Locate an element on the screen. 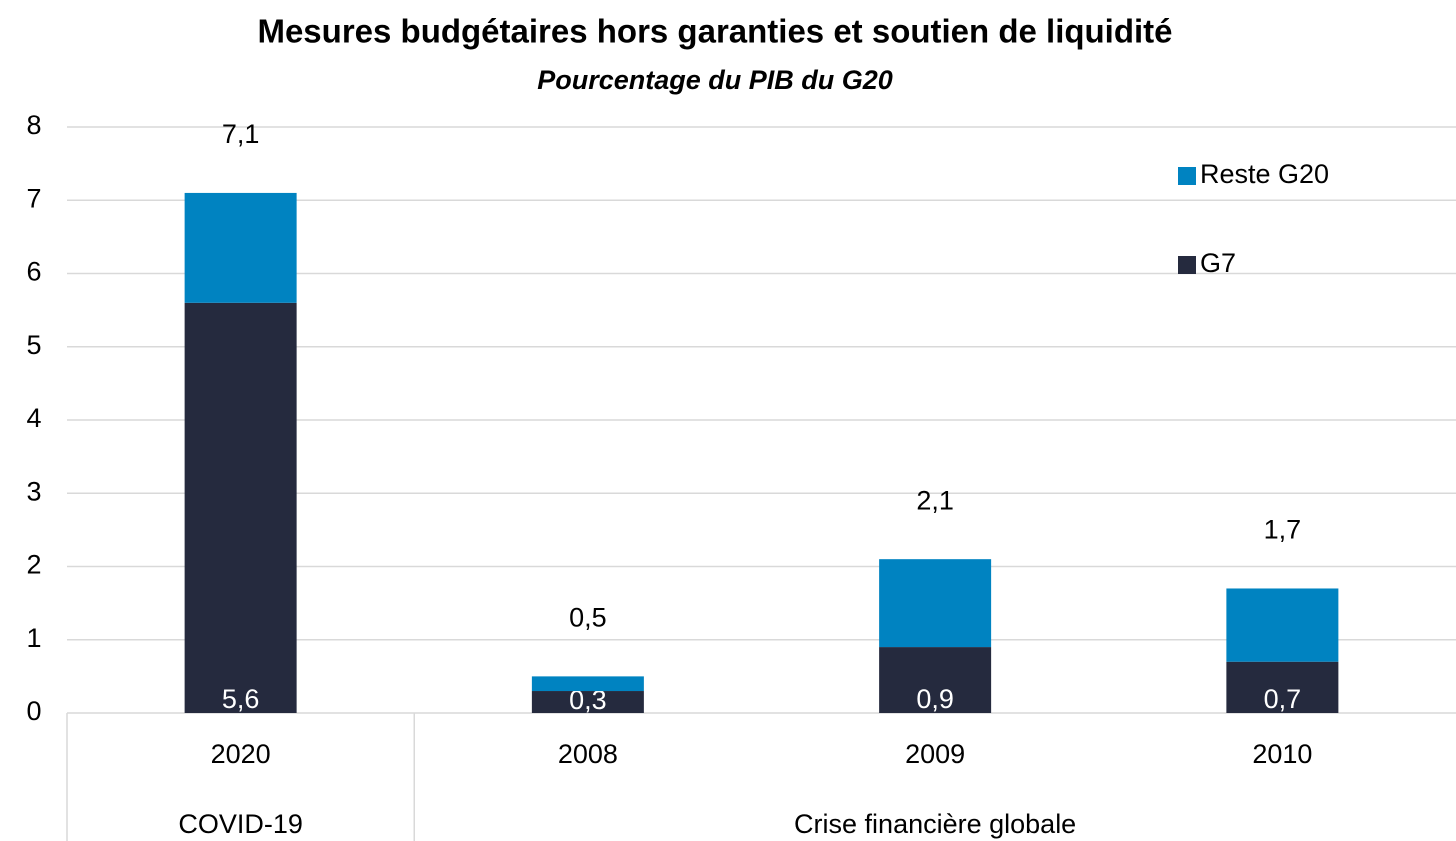 Image resolution: width=1456 pixels, height=841 pixels. total-label: 1,7 is located at coordinates (1283, 530).